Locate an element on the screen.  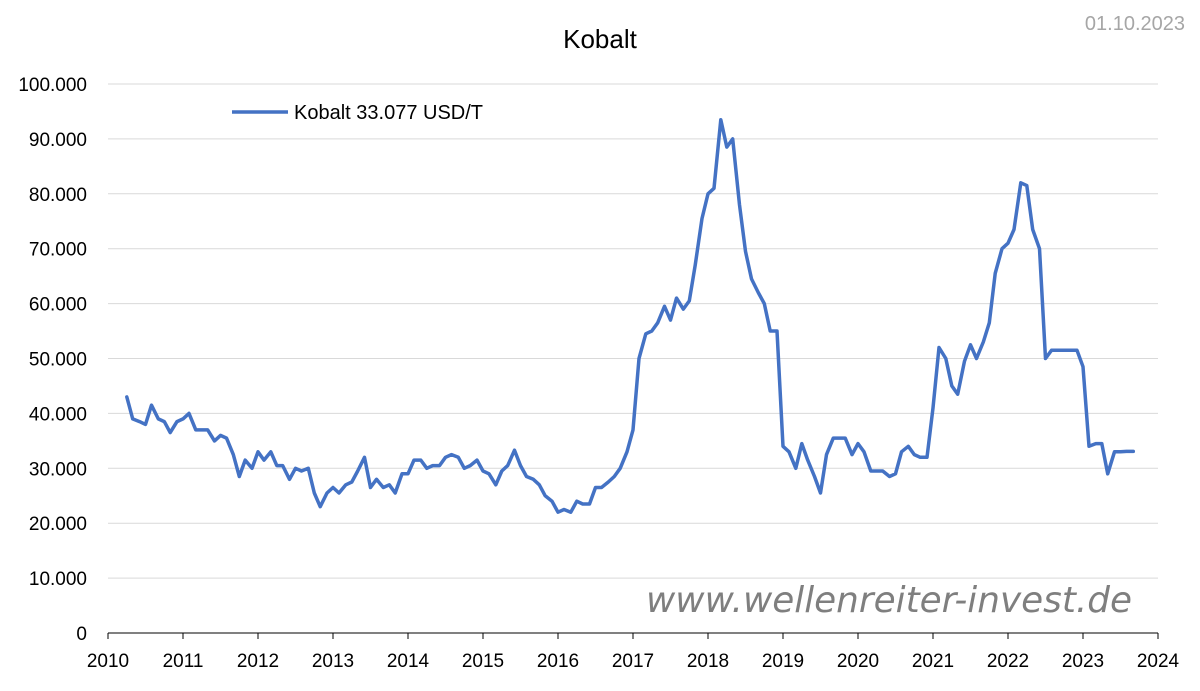
y-tick-label: 70.000 is located at coordinates (58, 250).